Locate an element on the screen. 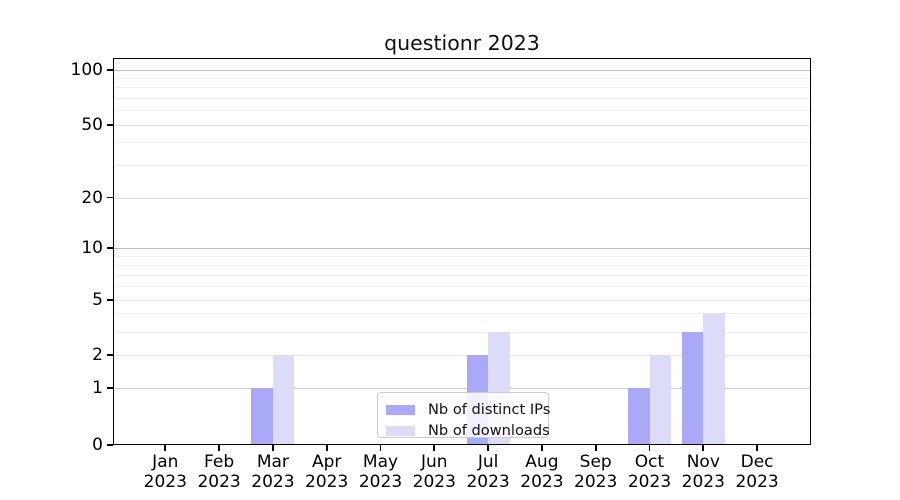 The width and height of the screenshot is (900, 500). x-tick-label-jul: Jul 2023 is located at coordinates (488, 472).